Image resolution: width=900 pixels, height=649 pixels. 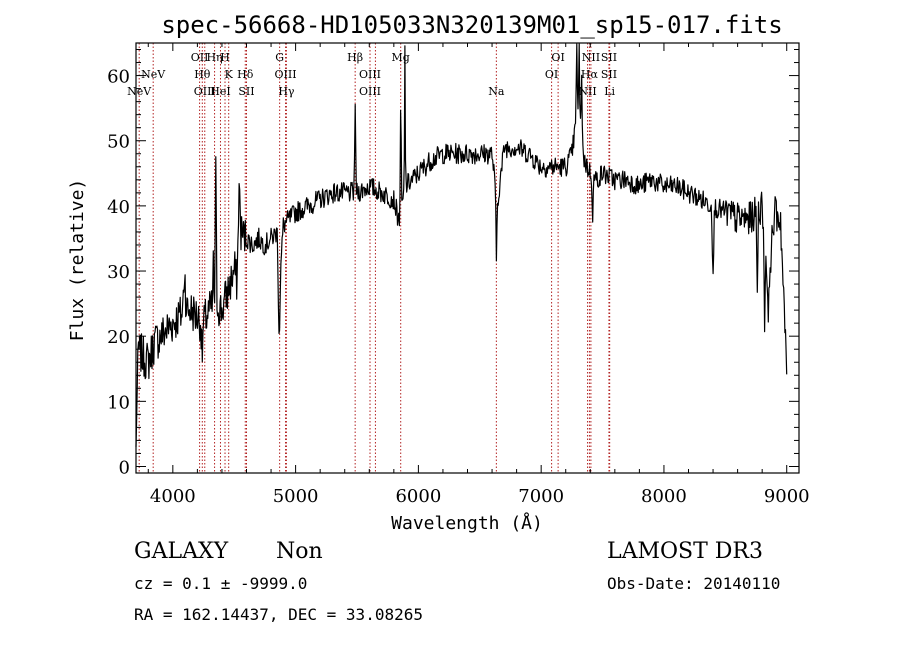 I want to click on y-tick-label: 50, so click(x=118, y=142).